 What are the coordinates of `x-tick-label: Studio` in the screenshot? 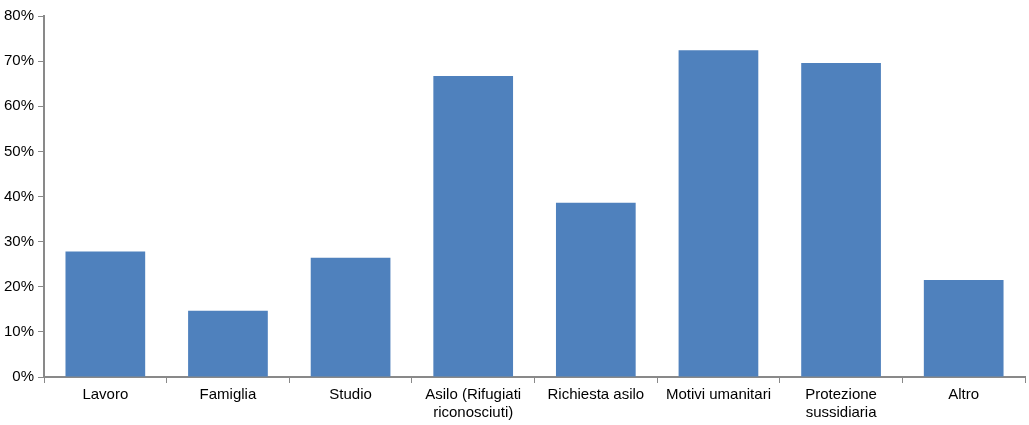 It's located at (350, 394).